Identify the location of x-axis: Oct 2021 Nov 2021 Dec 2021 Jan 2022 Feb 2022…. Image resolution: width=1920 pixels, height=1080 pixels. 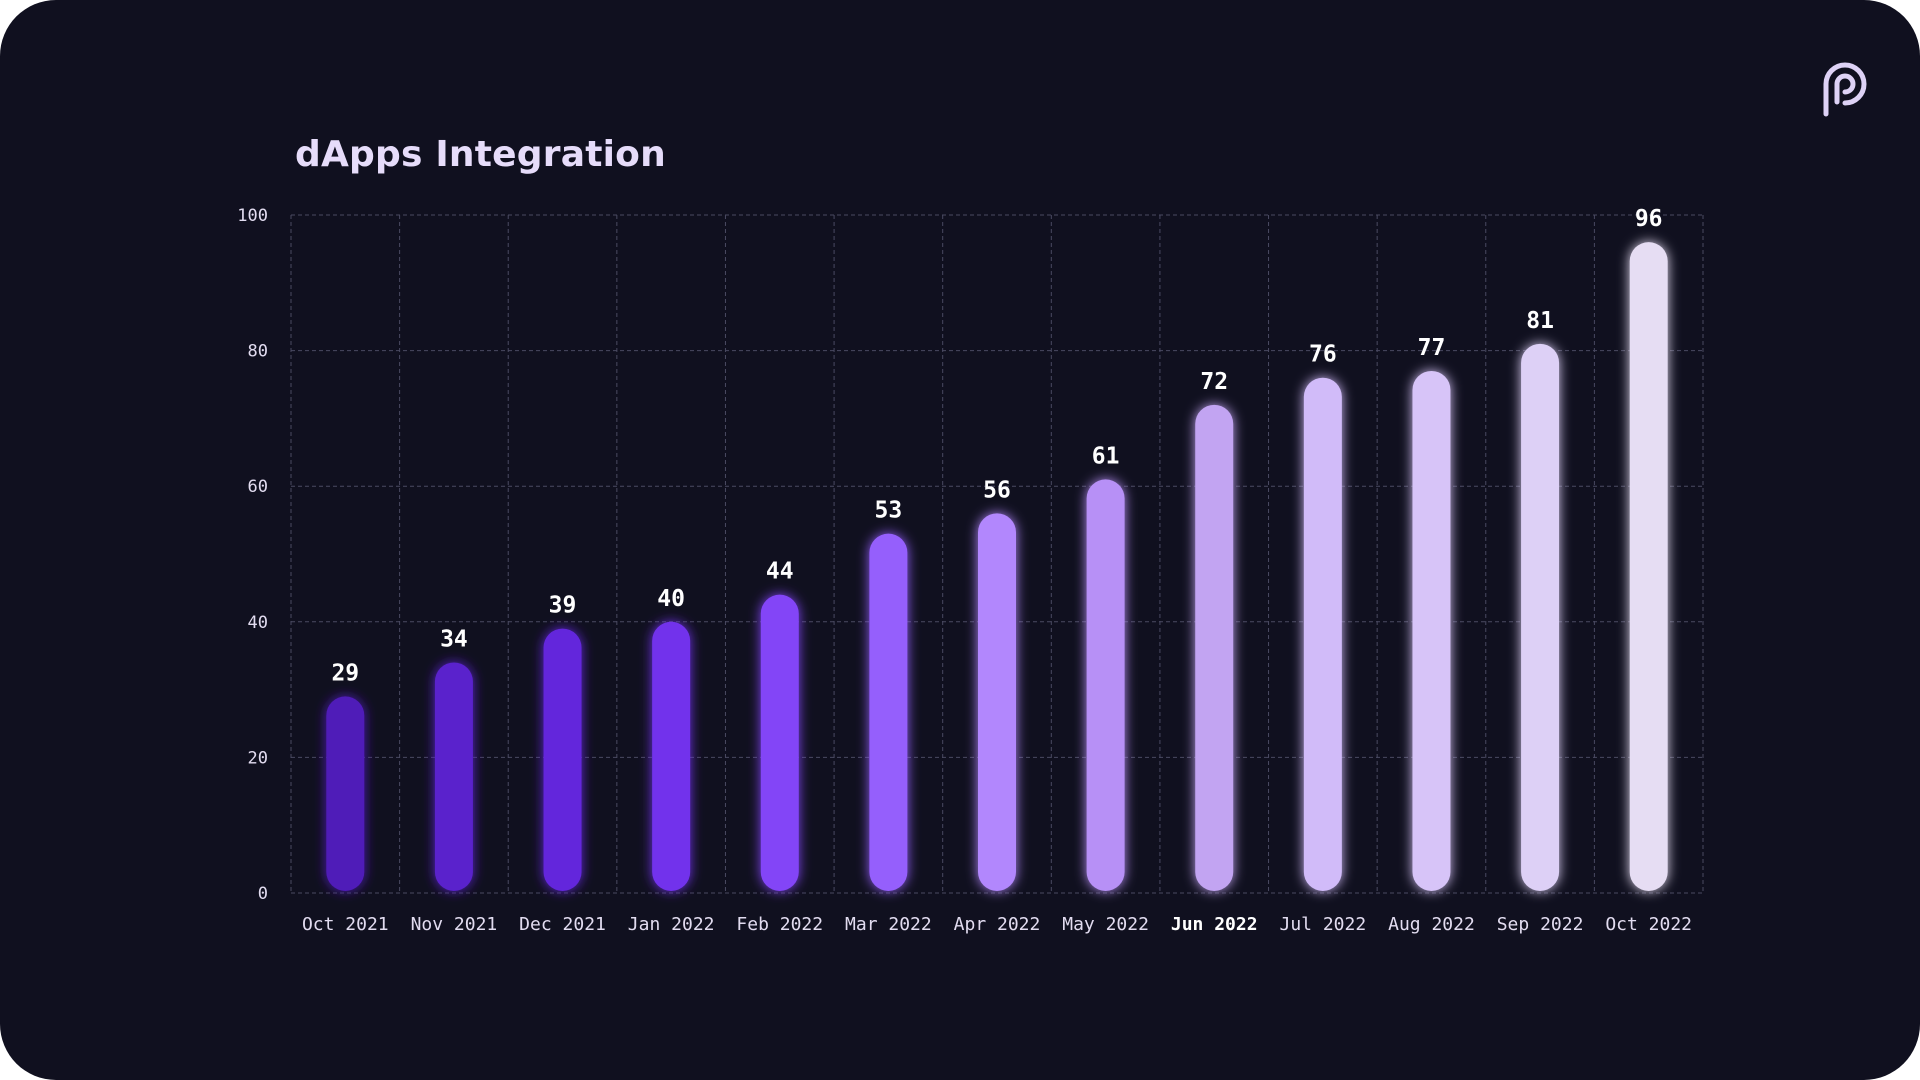
(997, 924).